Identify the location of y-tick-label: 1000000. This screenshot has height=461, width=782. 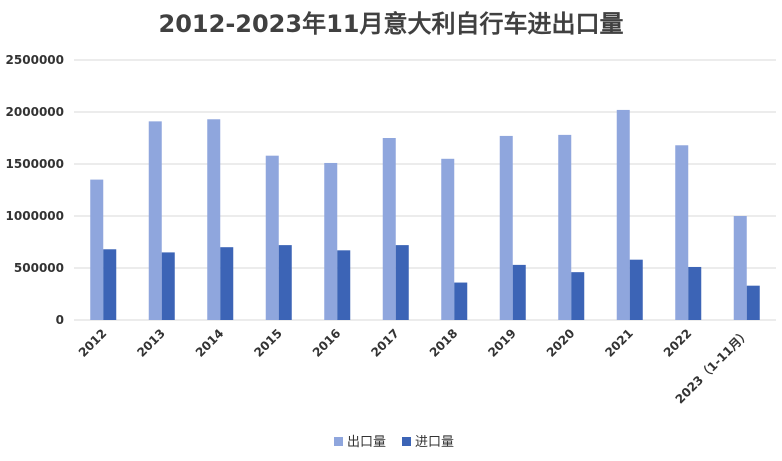
(35, 216).